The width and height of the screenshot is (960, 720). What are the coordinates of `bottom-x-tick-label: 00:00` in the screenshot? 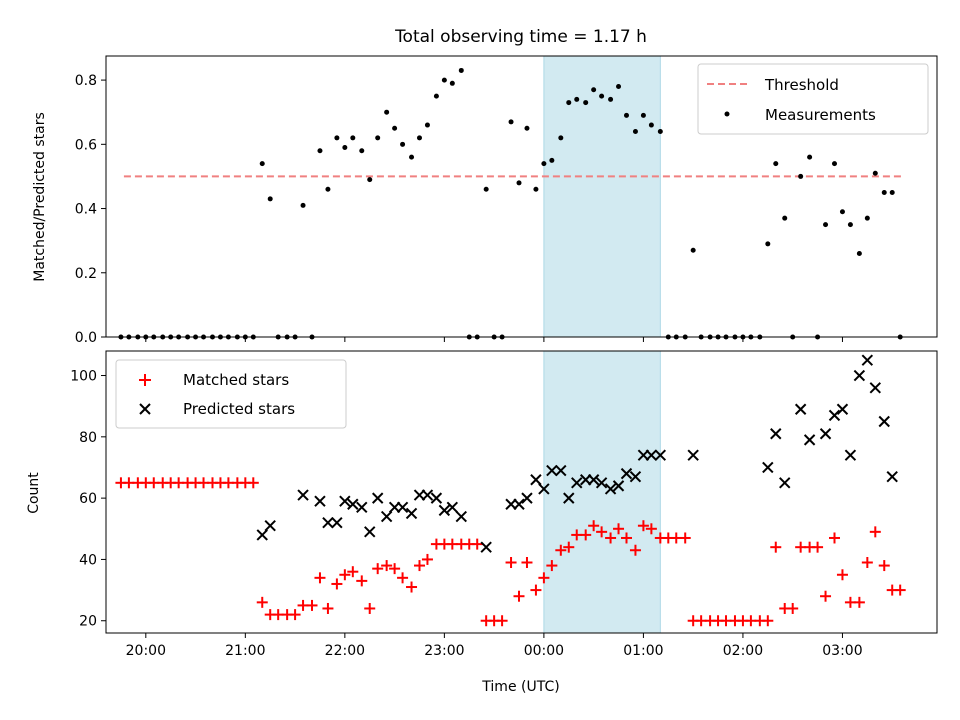 It's located at (544, 651).